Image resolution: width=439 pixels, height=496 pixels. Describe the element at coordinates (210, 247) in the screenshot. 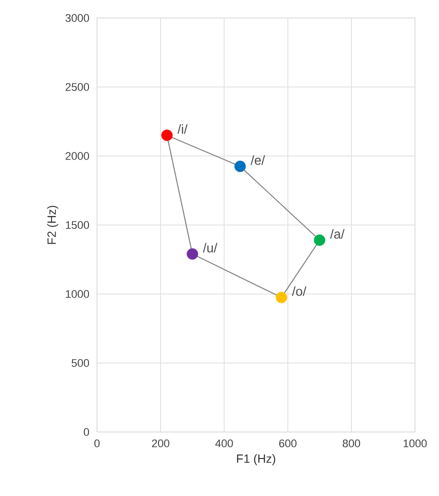

I see `annotation: /u/` at that location.